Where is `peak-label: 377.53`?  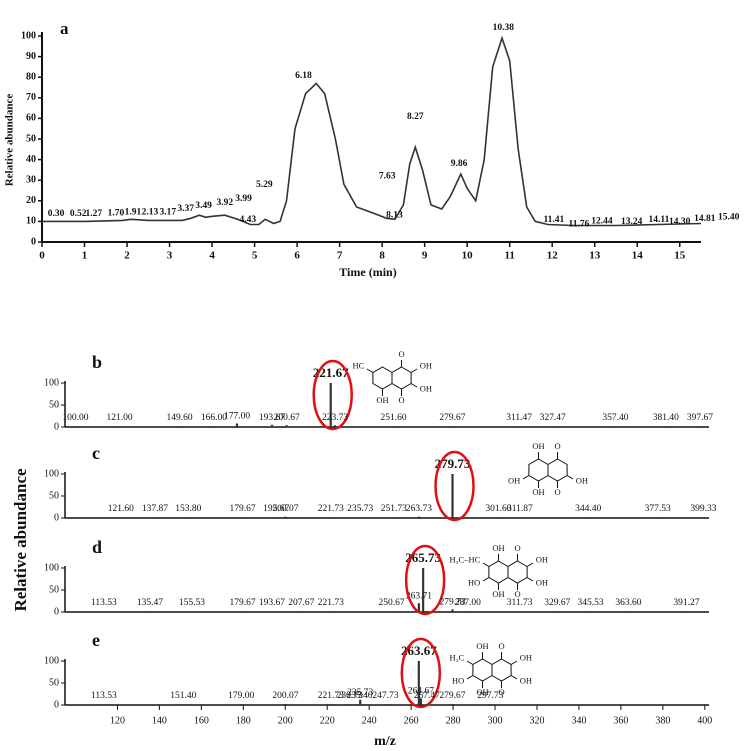
peak-label: 377.53 is located at coordinates (658, 509).